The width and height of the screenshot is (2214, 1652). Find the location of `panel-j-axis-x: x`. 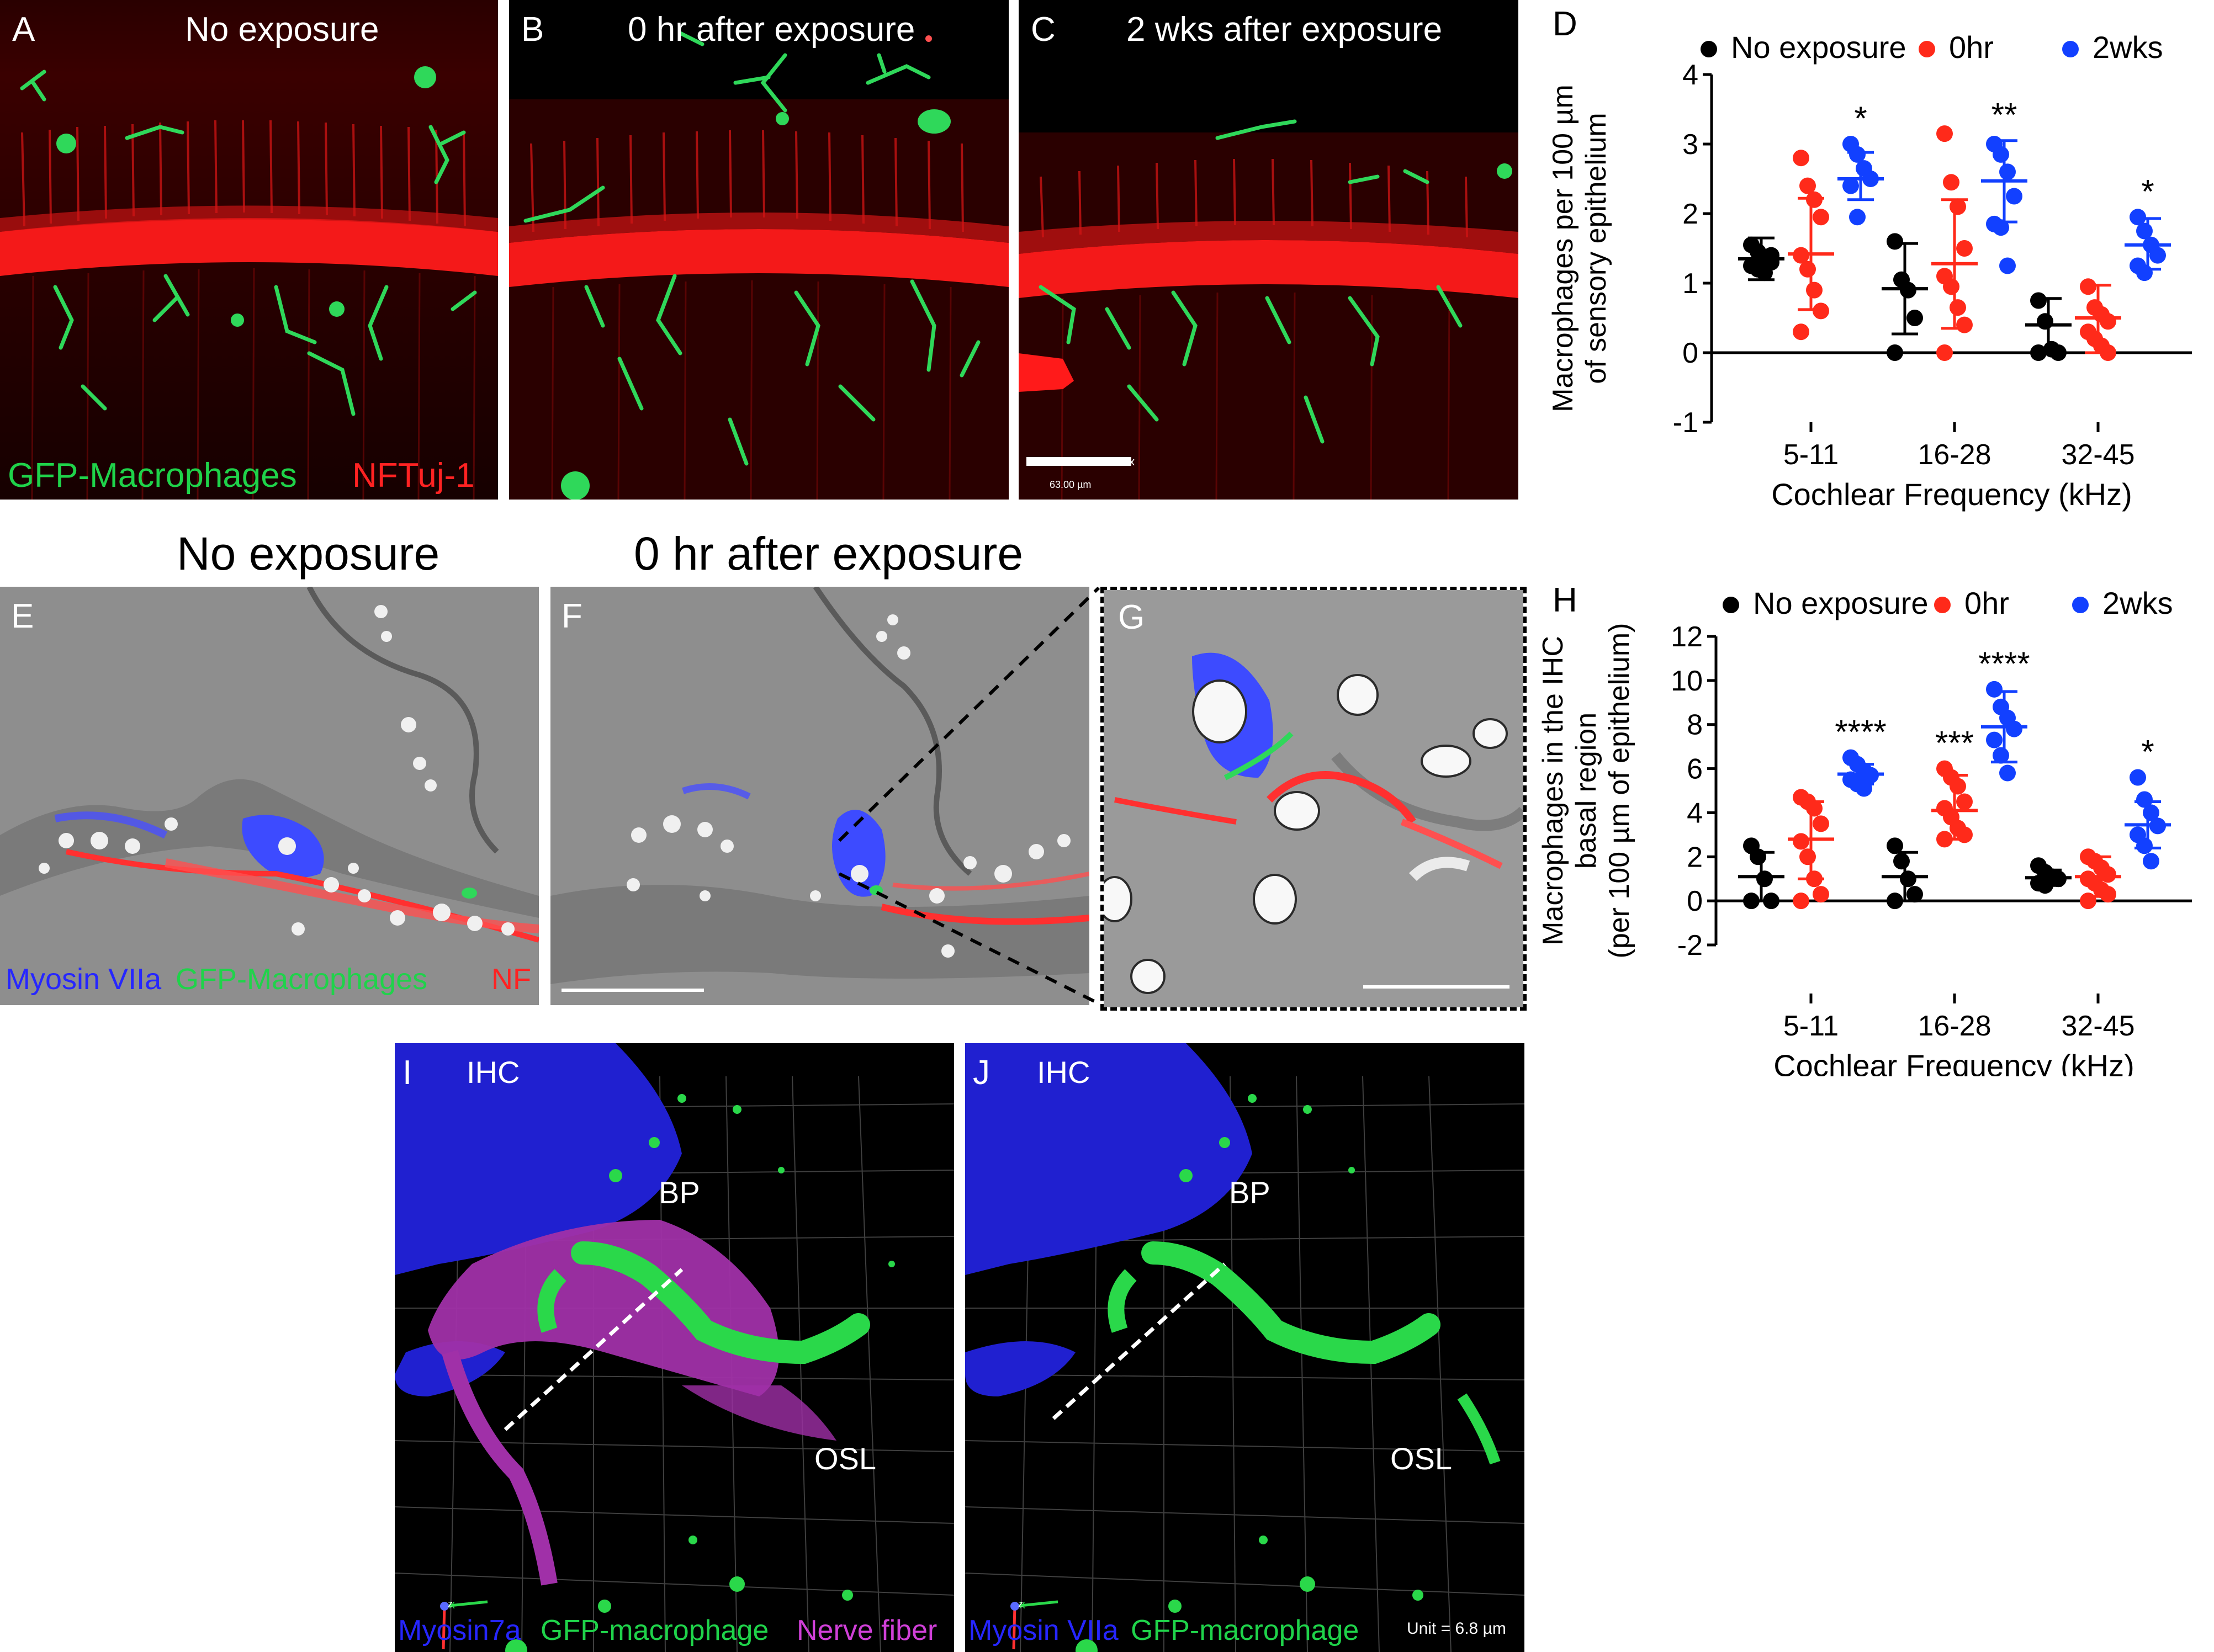

panel-j-axis-x: x is located at coordinates (1022, 1604).